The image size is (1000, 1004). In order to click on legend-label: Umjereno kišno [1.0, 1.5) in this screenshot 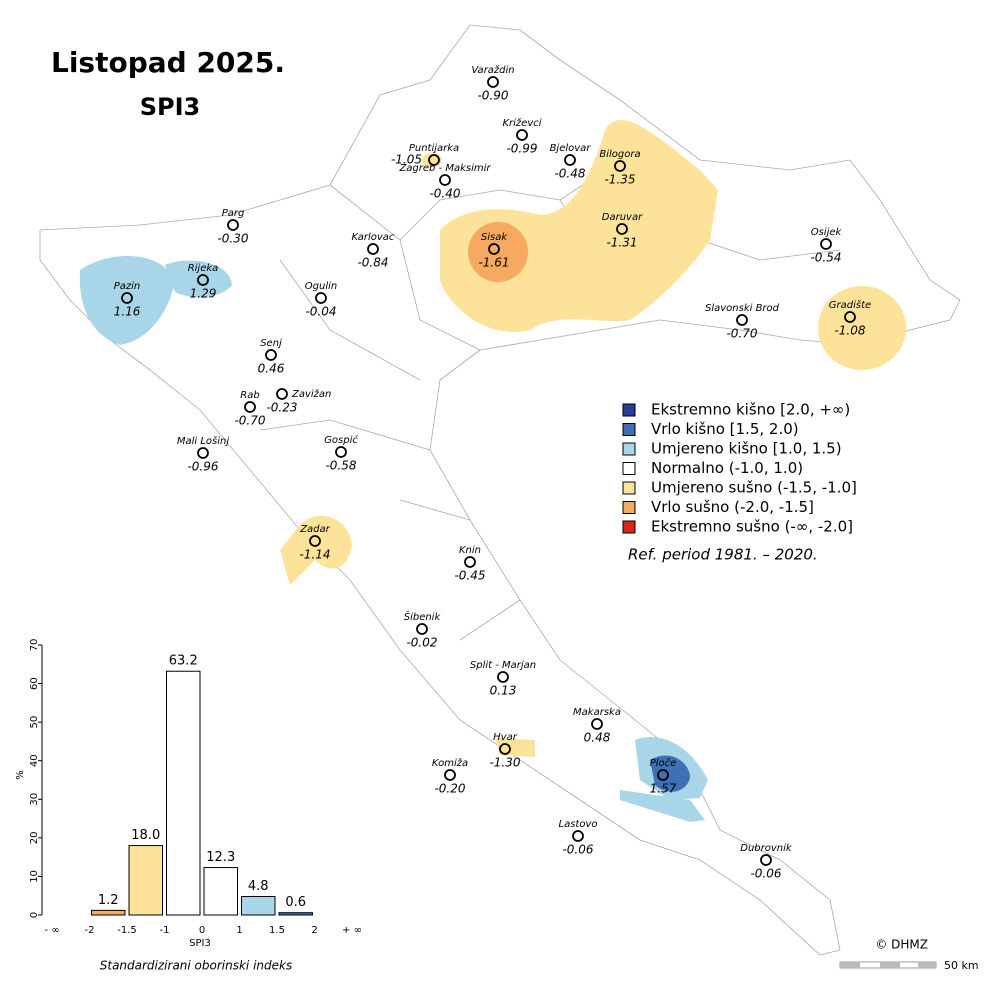, I will do `click(746, 449)`.